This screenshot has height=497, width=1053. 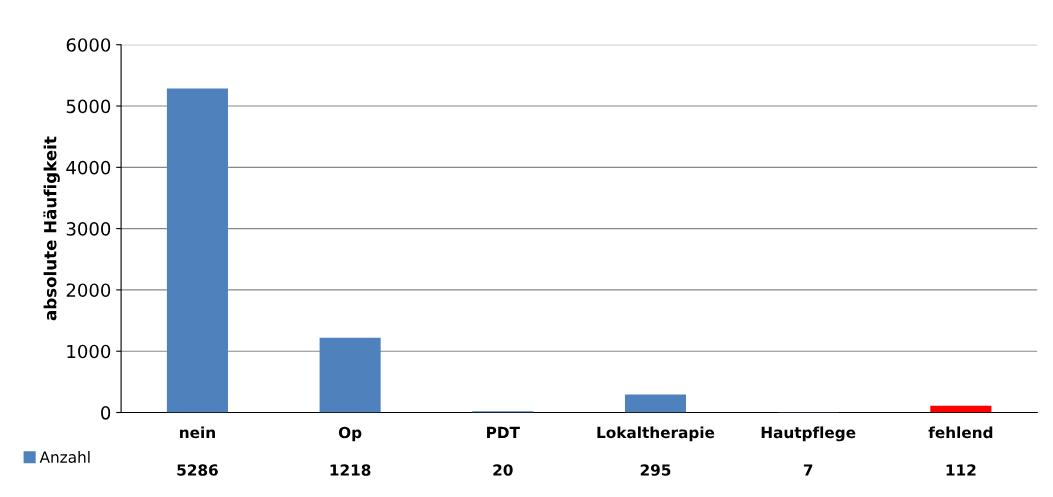 I want to click on x-tick-label: Lokaltherapie, so click(x=656, y=434).